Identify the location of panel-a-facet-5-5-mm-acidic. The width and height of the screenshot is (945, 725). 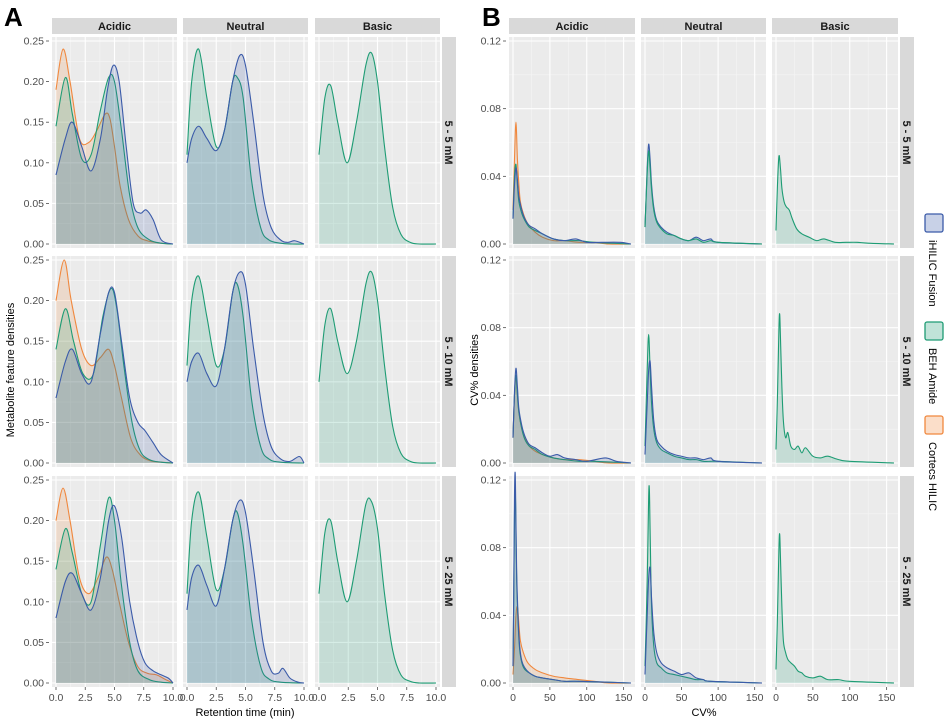
(114, 142).